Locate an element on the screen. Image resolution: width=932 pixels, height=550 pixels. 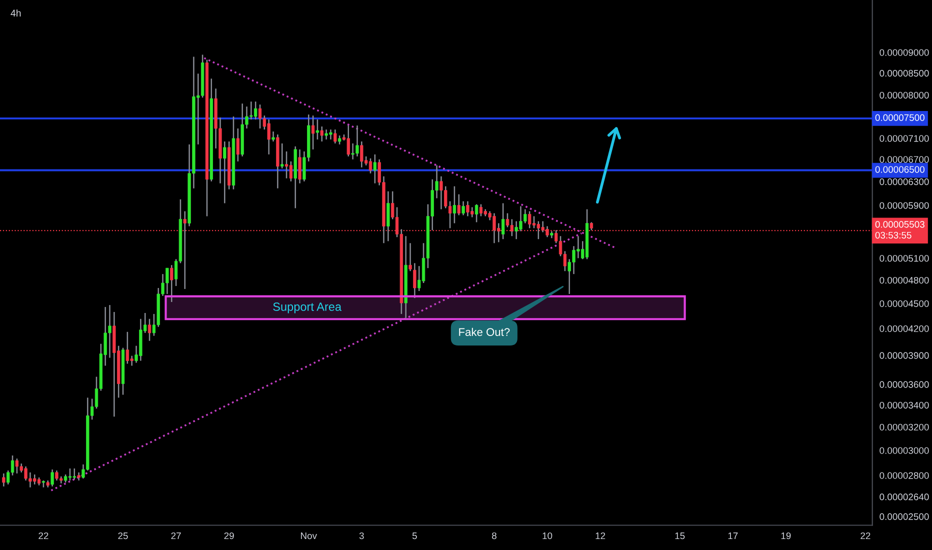
x-tick-label: 15 is located at coordinates (680, 536).